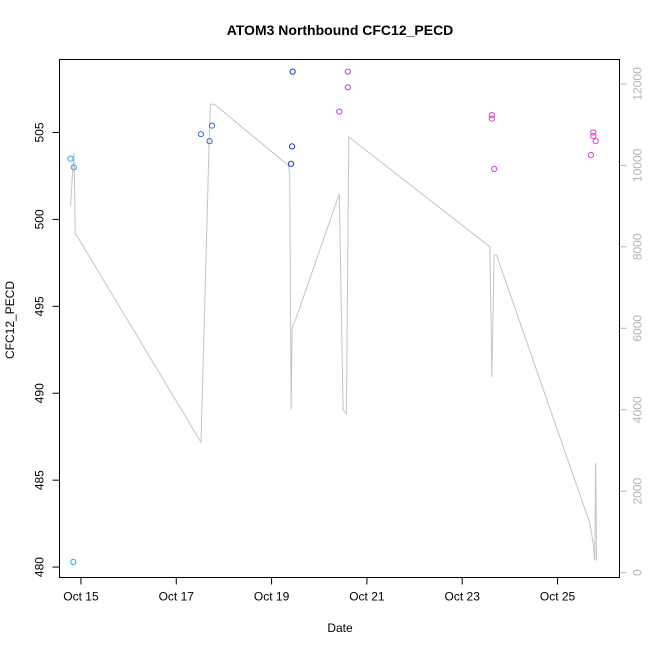  What do you see at coordinates (40, 306) in the screenshot?
I see `y-tick-label: 495` at bounding box center [40, 306].